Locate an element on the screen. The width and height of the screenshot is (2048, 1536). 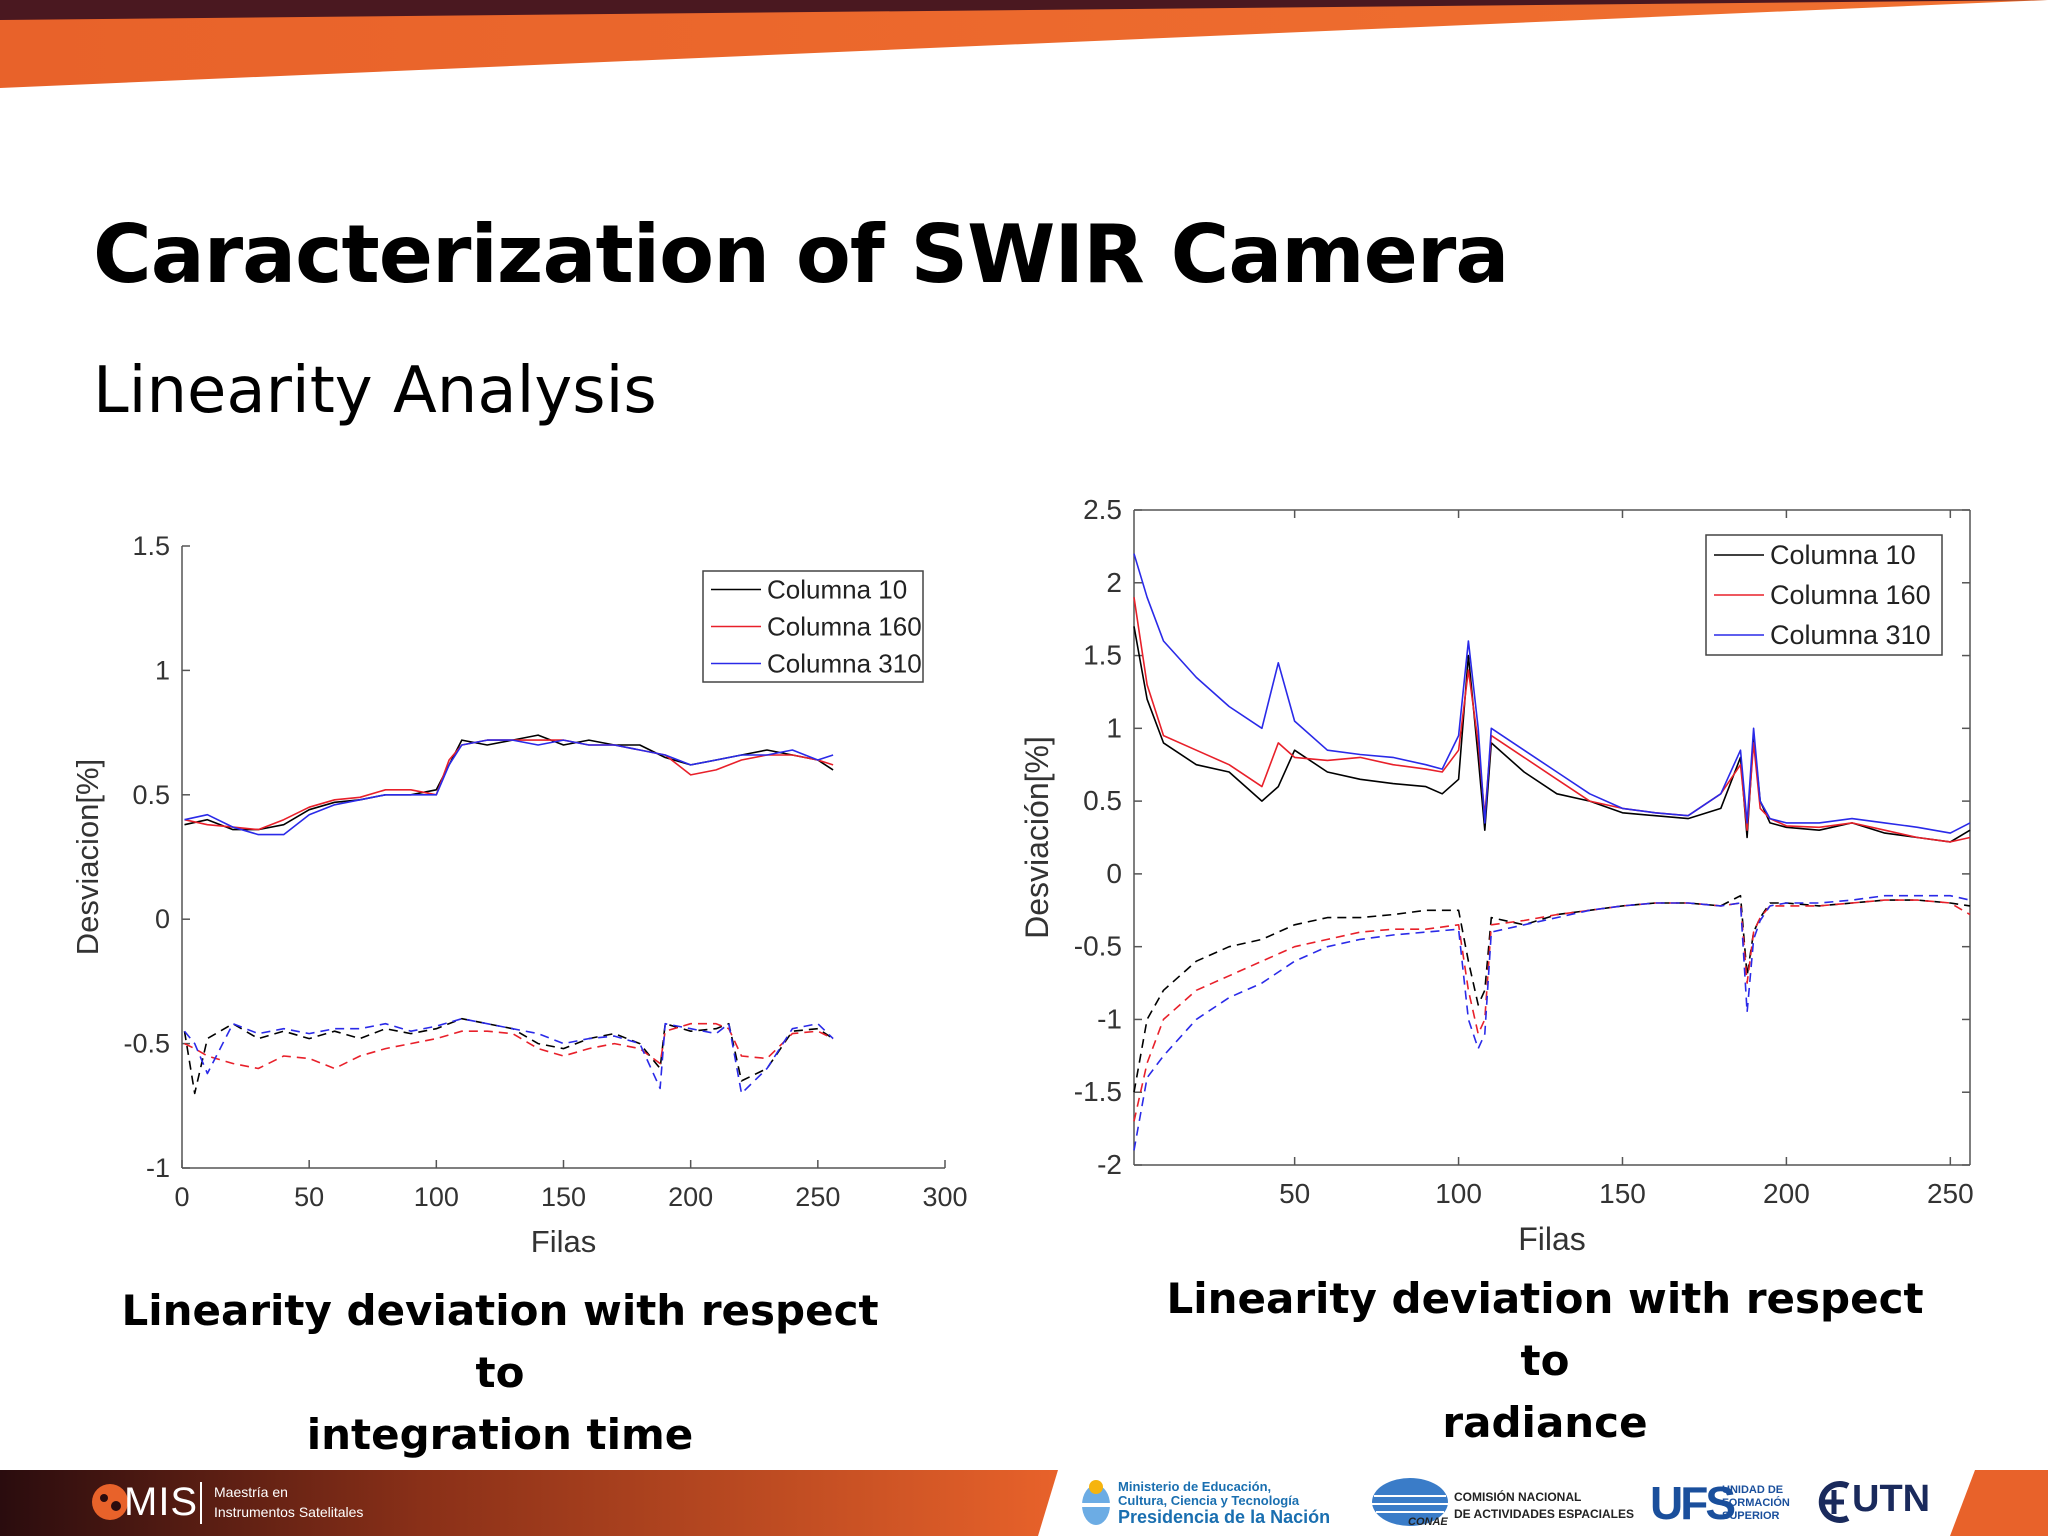
x-tick-label: 300 is located at coordinates (944, 1197).